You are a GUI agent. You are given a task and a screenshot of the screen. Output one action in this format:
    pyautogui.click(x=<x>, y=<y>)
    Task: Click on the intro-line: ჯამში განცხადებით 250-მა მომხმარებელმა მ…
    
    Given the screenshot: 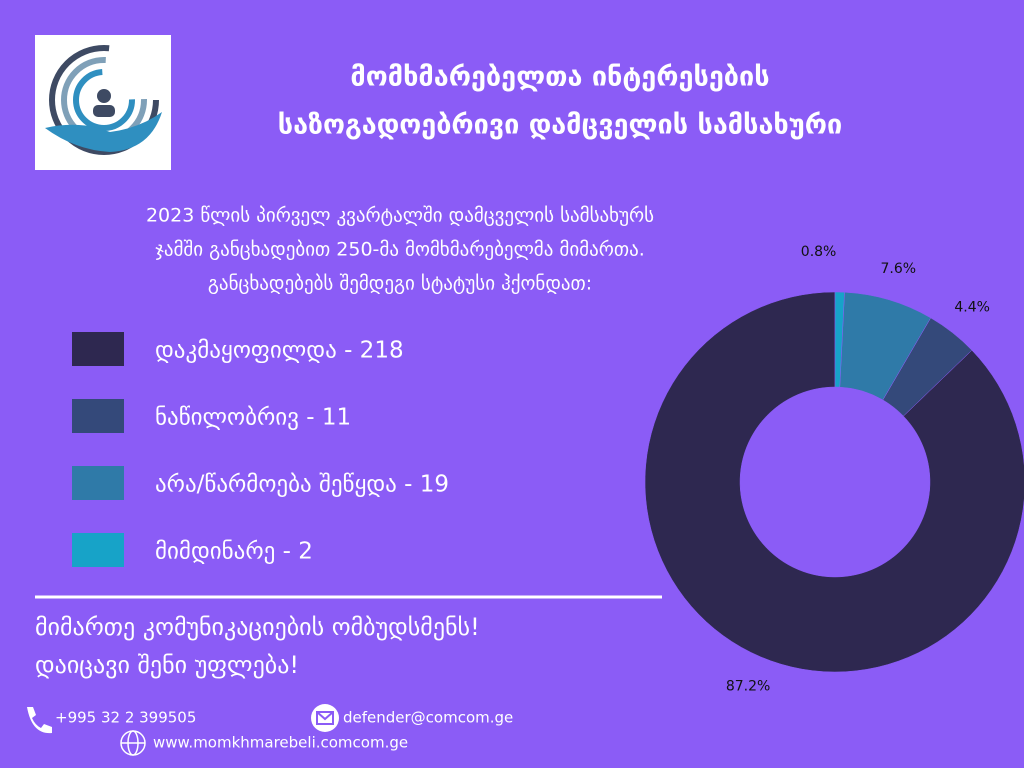 What is the action you would take?
    pyautogui.click(x=400, y=250)
    